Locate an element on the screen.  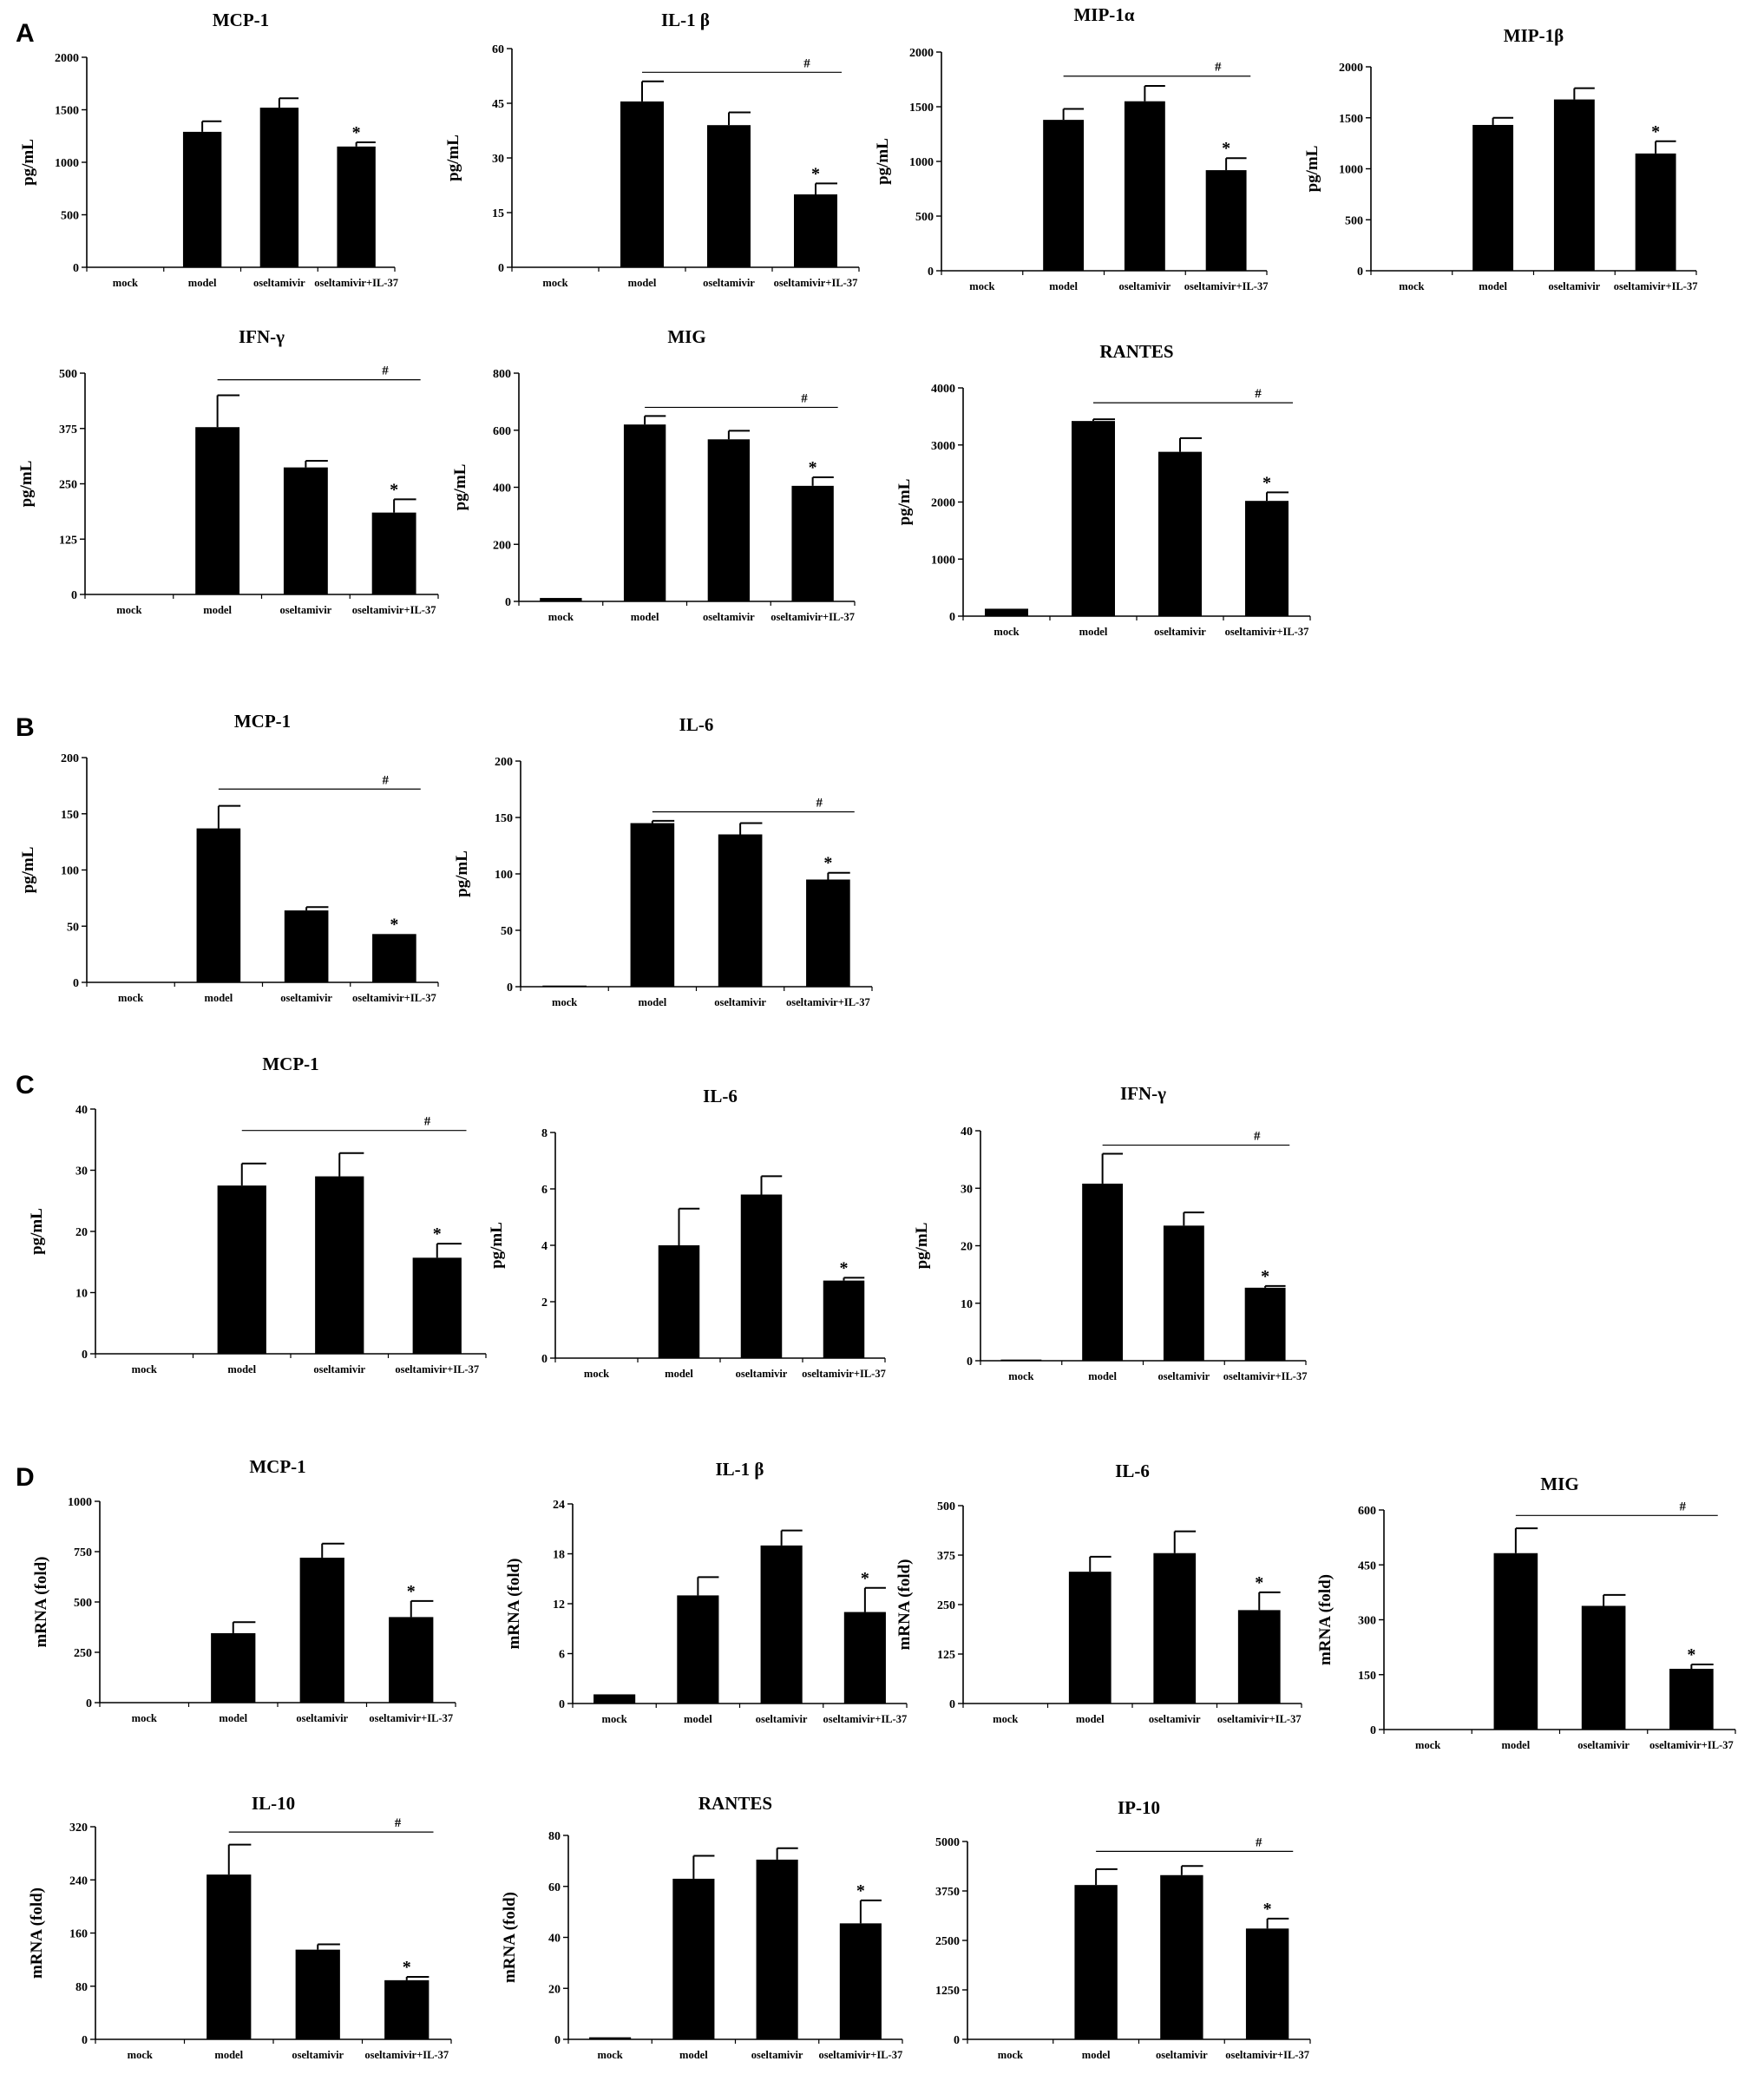
chart-18-rantes-ytick-label: 40 is located at coordinates (554, 1940).